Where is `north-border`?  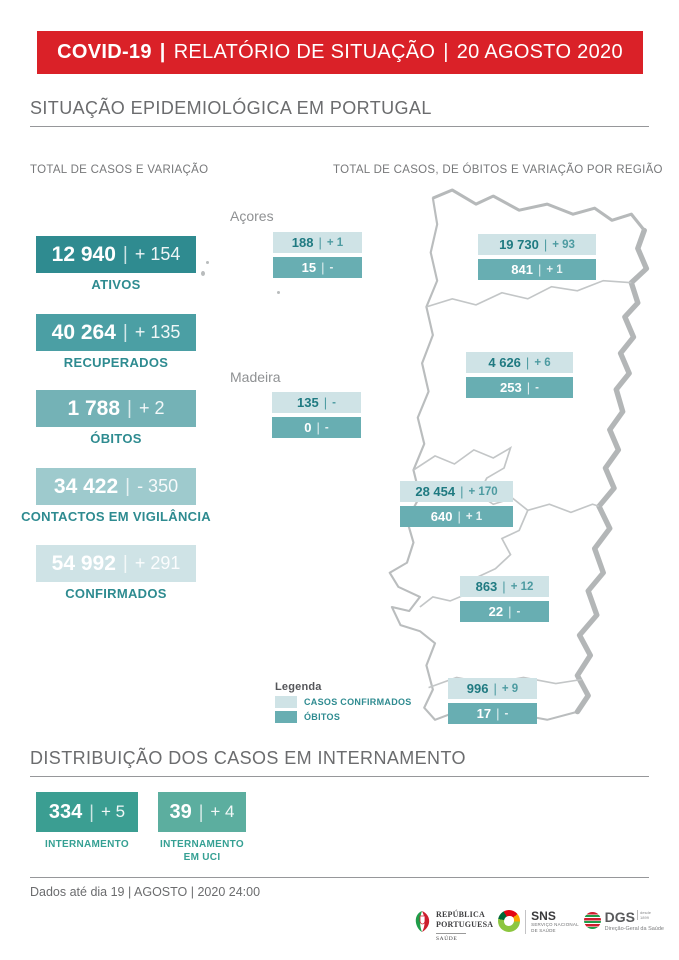 north-border is located at coordinates (539, 210).